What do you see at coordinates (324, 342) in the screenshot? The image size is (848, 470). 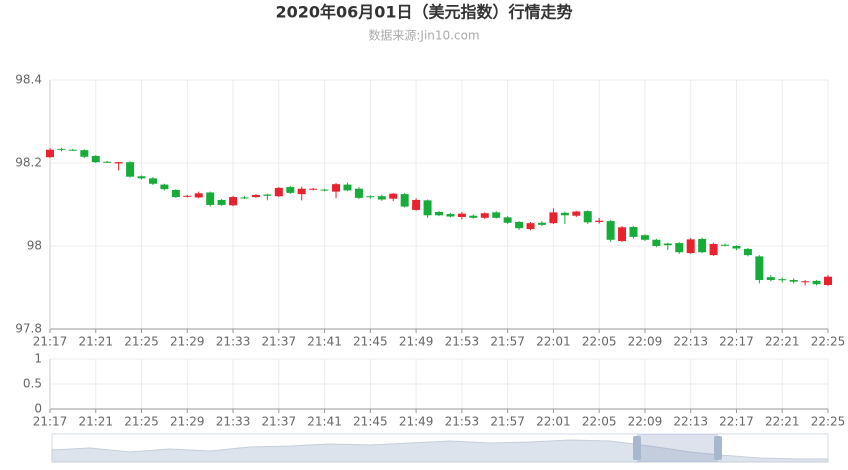 I see `x-tick-label: 21:41` at bounding box center [324, 342].